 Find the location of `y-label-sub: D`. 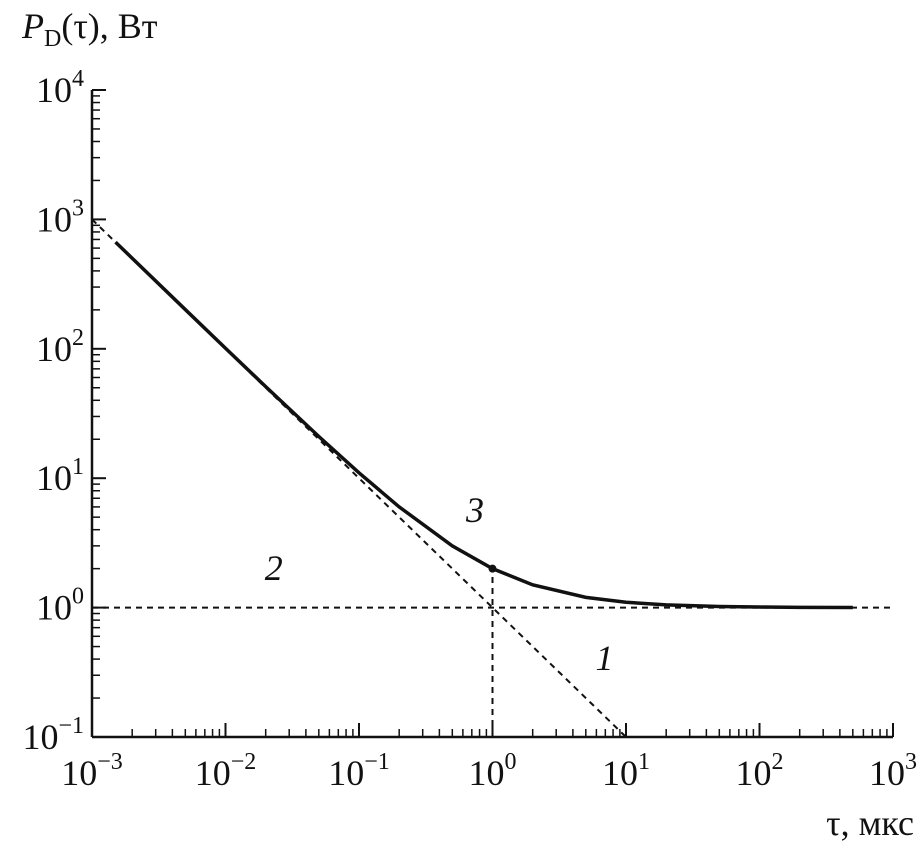

y-label-sub: D is located at coordinates (52, 39).